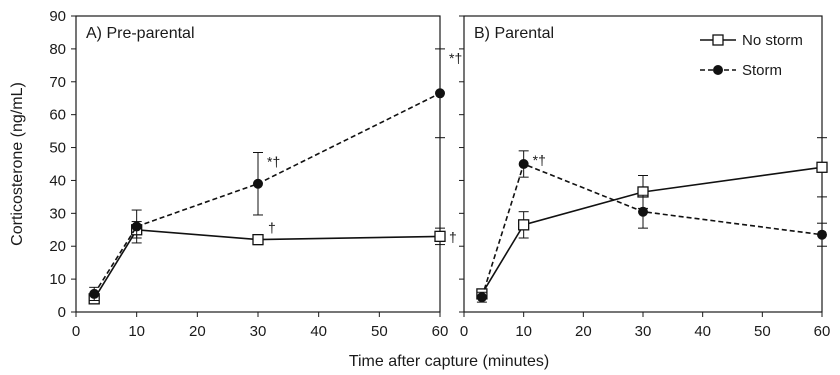 This screenshot has height=375, width=840. I want to click on legend-label: Storm, so click(762, 70).